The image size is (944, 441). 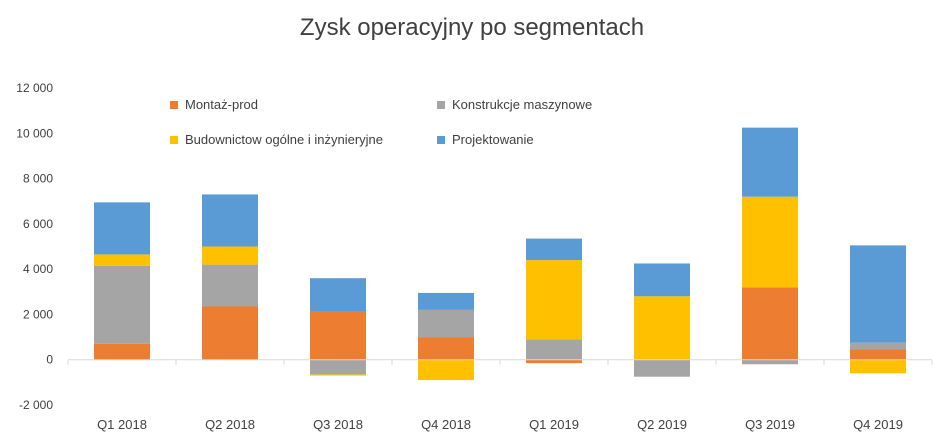 I want to click on y-tick-label: 6 000, so click(x=38, y=224).